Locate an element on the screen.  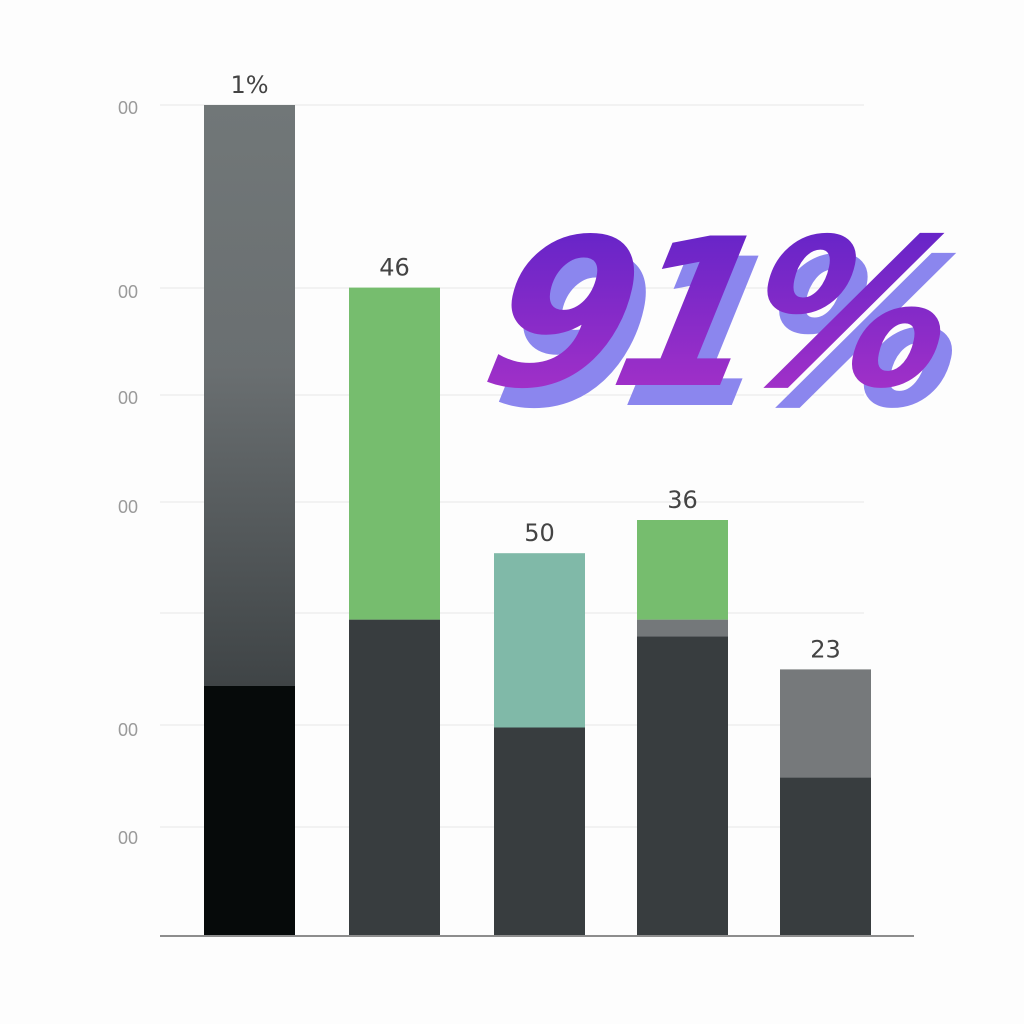
data-label: 36 is located at coordinates (682, 500).